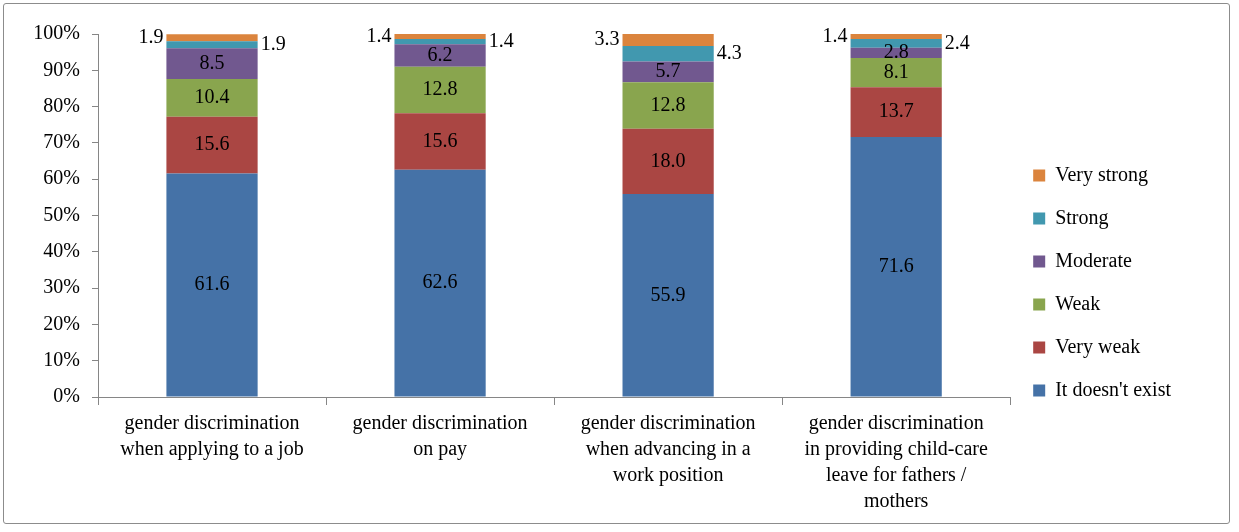 Image resolution: width=1239 pixels, height=532 pixels. What do you see at coordinates (896, 461) in the screenshot?
I see `x-tick-label: gender discrimination in providing child-care leave for fathers / mothers` at bounding box center [896, 461].